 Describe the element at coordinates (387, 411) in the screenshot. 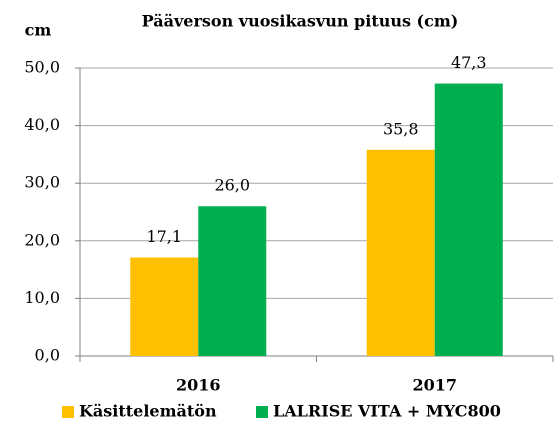

I see `legend-label: LALRISE VITA + MYC800` at that location.